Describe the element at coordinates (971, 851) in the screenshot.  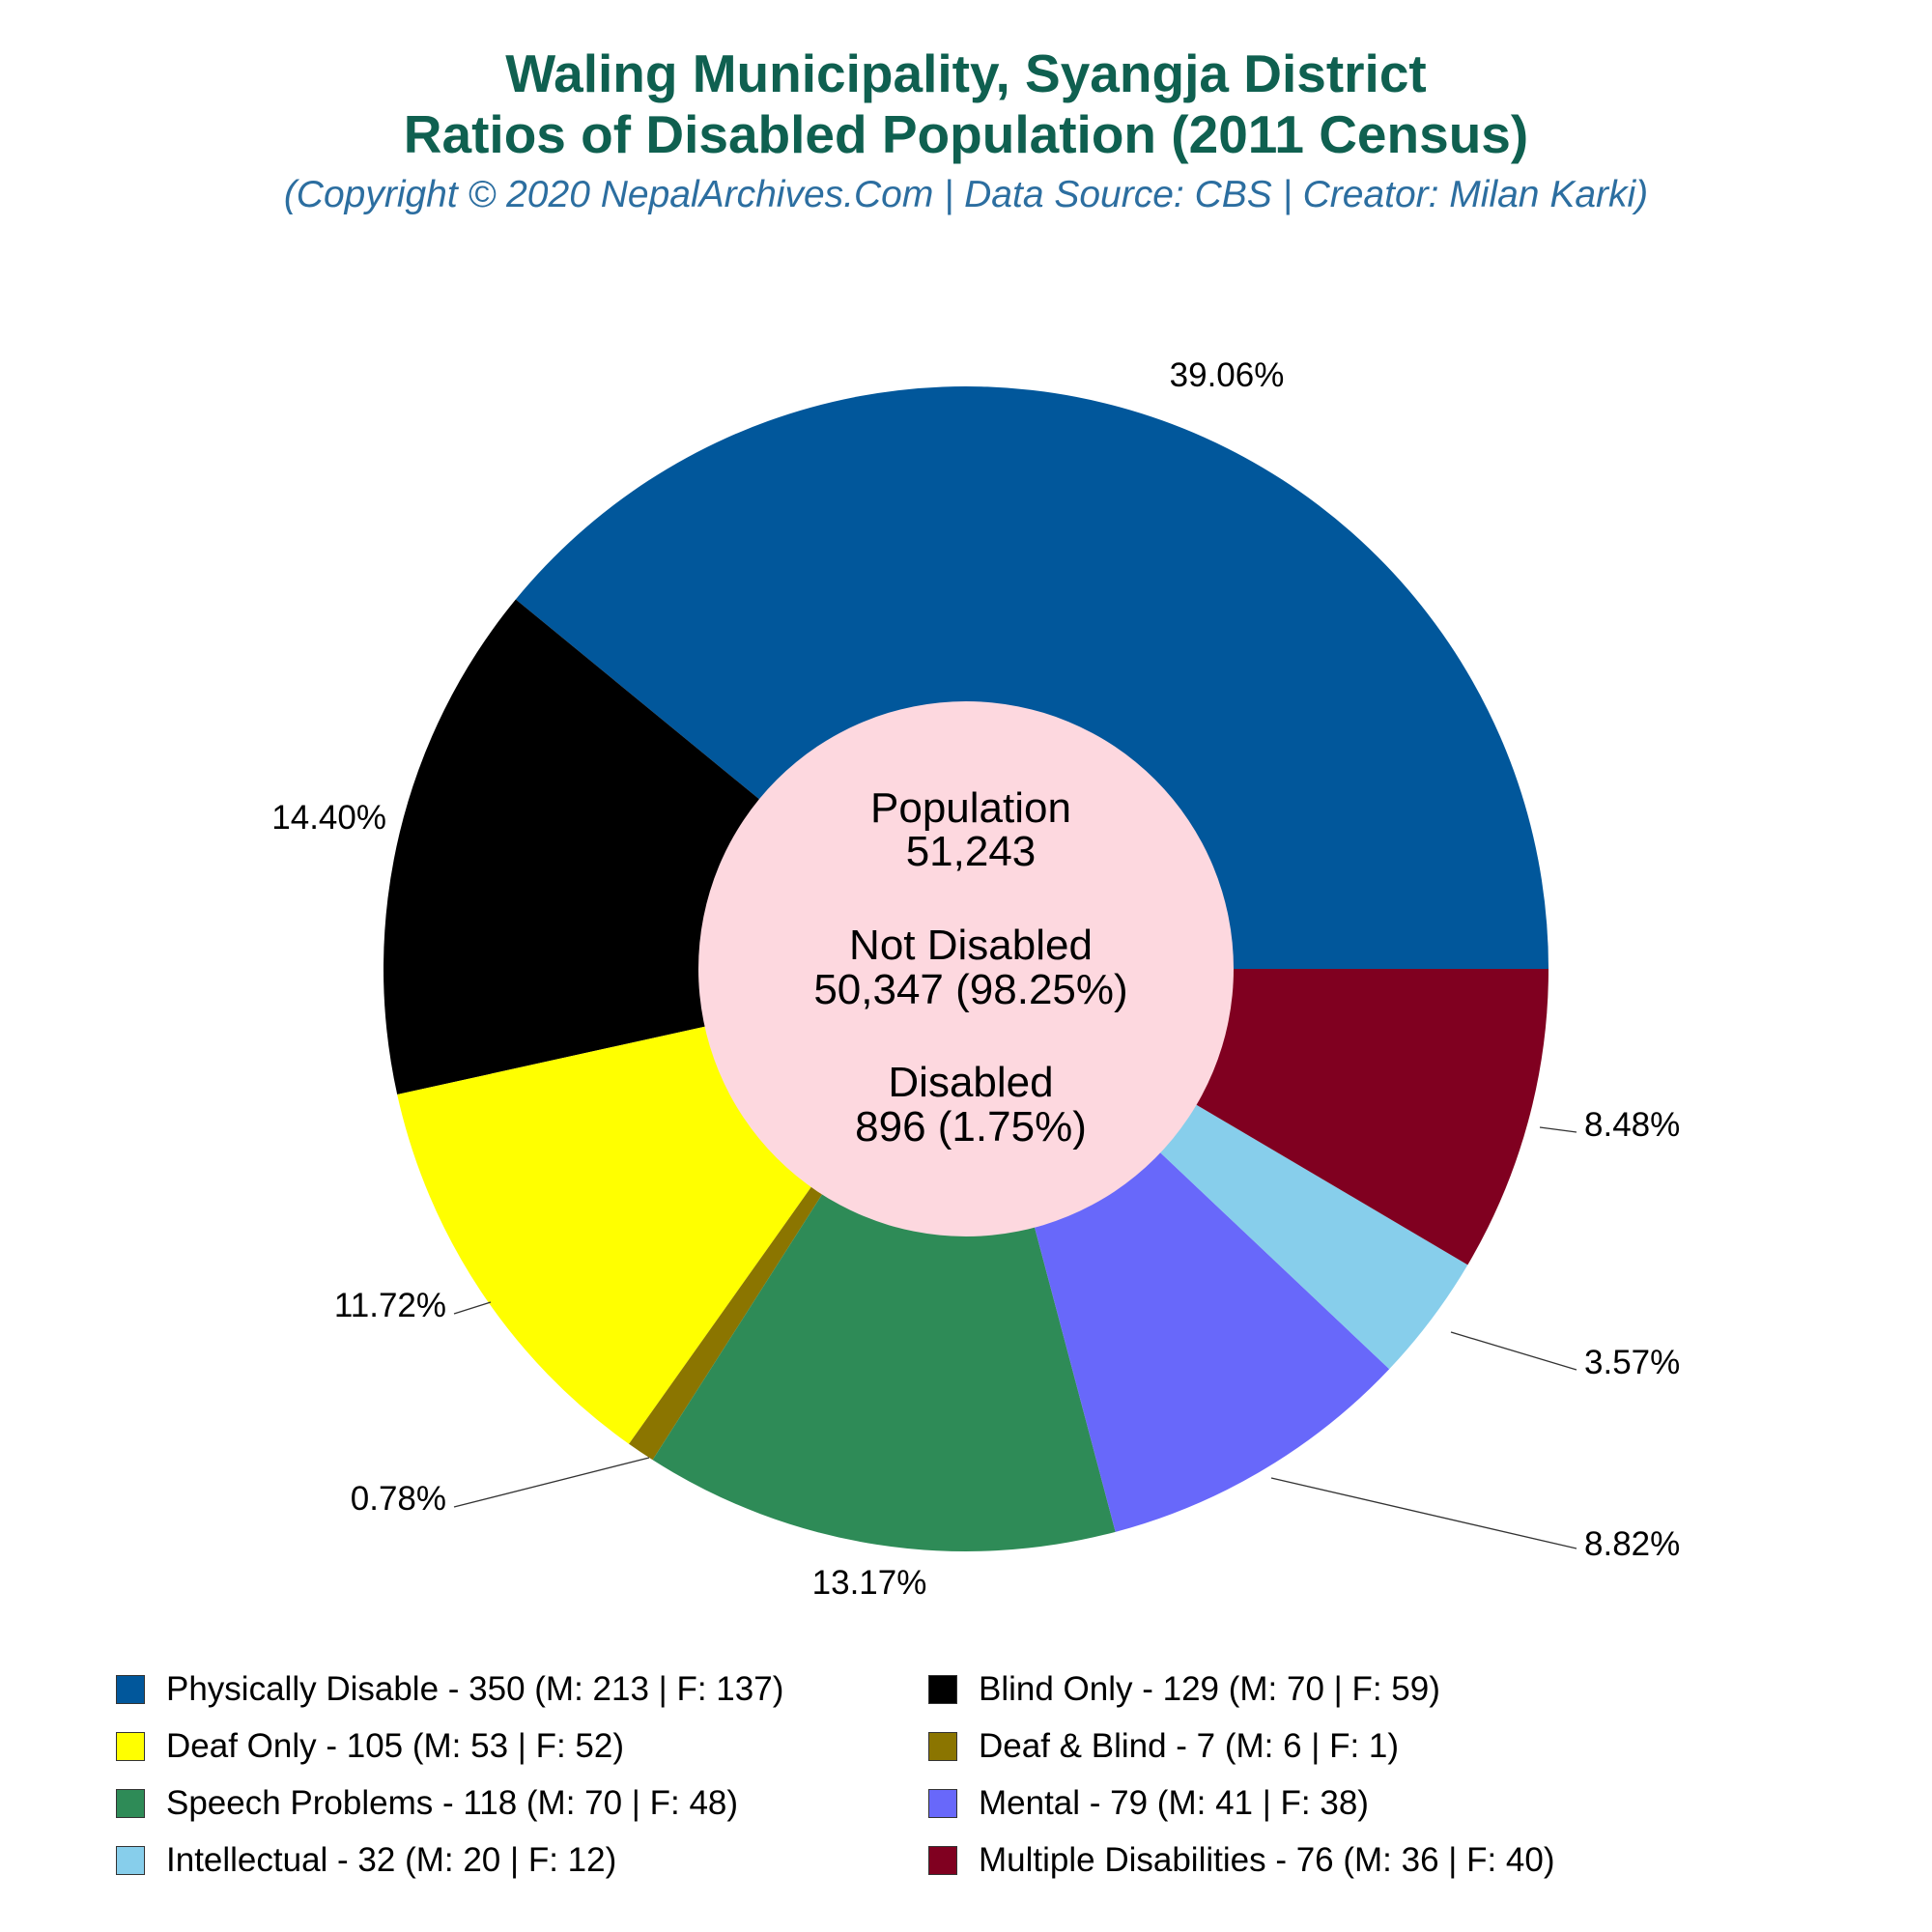
I see `center-population-value: 51,243` at that location.